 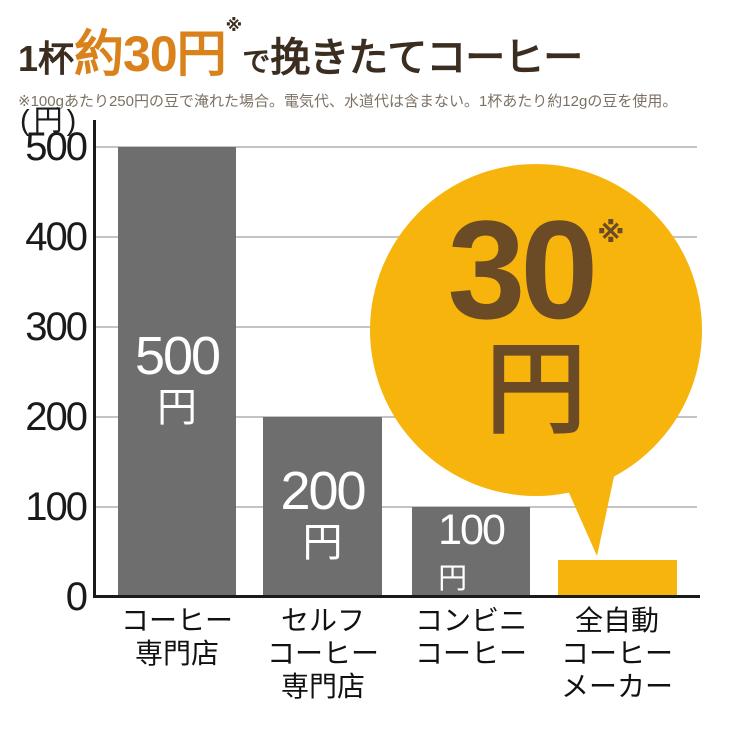 I want to click on bubble-price-row: 30 ※, so click(x=536, y=269).